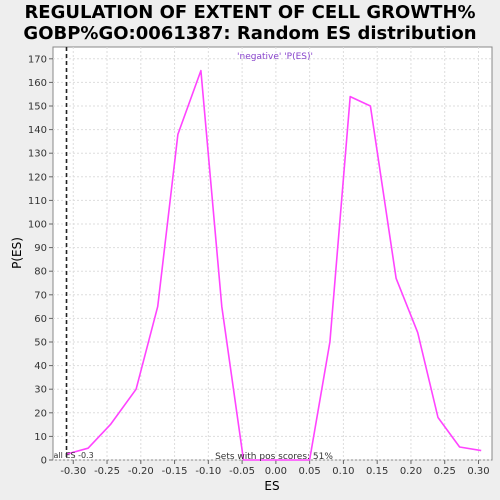 The width and height of the screenshot is (500, 500). What do you see at coordinates (44, 461) in the screenshot?
I see `y-tick-label: 0` at bounding box center [44, 461].